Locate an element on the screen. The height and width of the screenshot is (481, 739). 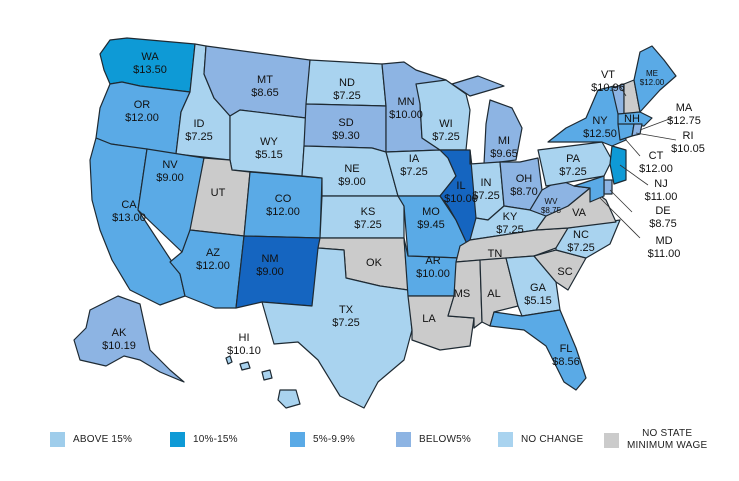
svg-text:MO$9.45: MO $9.45 is located at coordinates (431, 218).